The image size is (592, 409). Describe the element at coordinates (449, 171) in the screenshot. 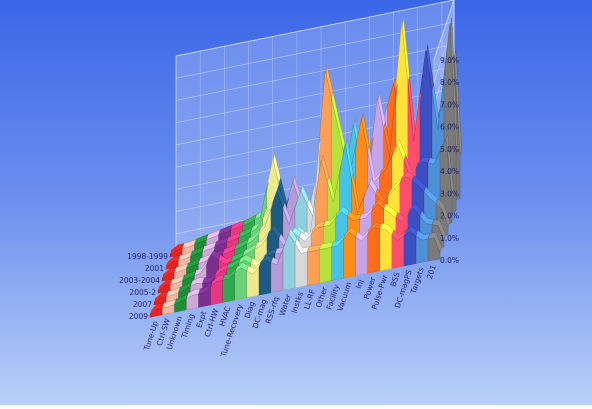

I see `z-tick-label: 4.0%` at that location.